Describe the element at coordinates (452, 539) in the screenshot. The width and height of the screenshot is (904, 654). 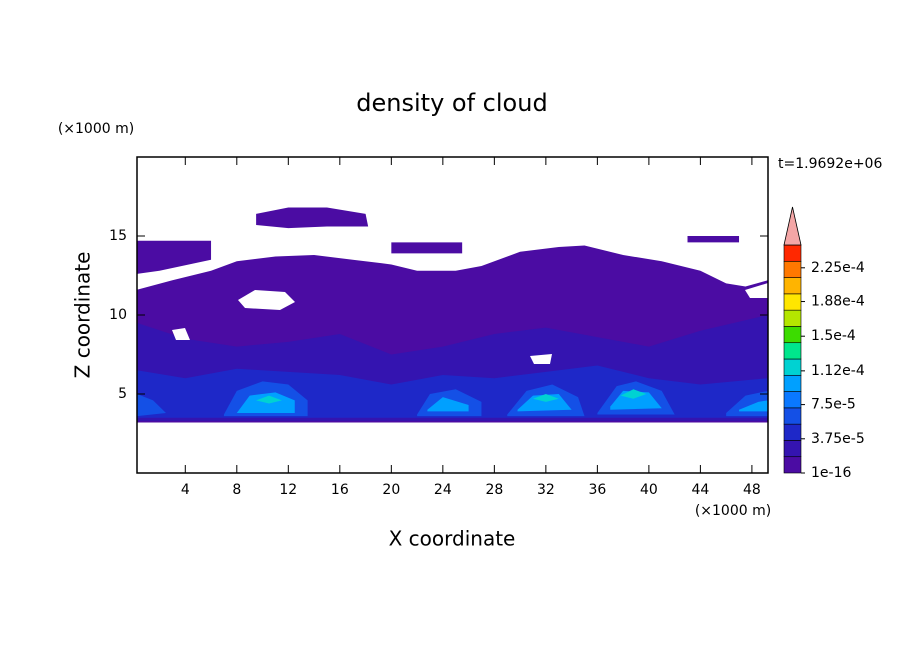
I see `x-axis-label: X coordinate` at that location.